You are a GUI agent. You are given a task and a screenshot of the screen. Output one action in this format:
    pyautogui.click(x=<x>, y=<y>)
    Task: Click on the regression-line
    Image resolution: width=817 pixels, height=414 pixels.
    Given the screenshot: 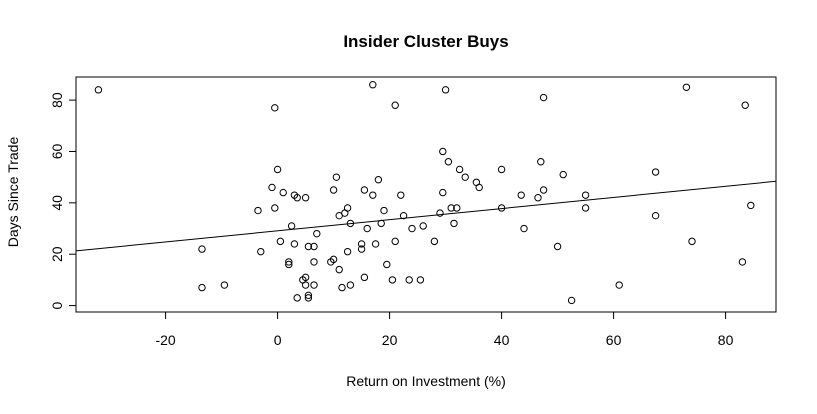 What is the action you would take?
    pyautogui.click(x=426, y=216)
    